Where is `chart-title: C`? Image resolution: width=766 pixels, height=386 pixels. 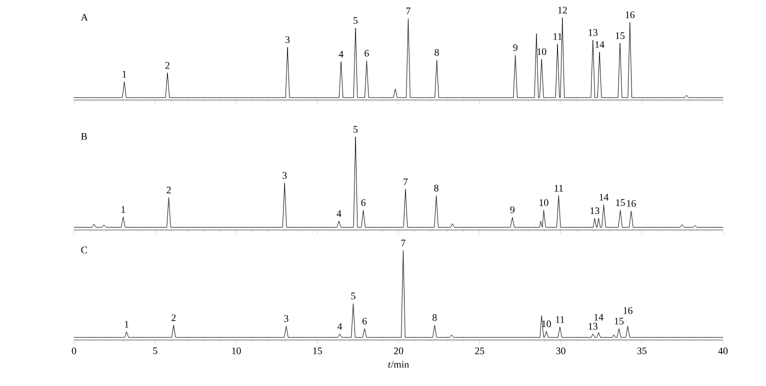
chart-title: C is located at coordinates (84, 250).